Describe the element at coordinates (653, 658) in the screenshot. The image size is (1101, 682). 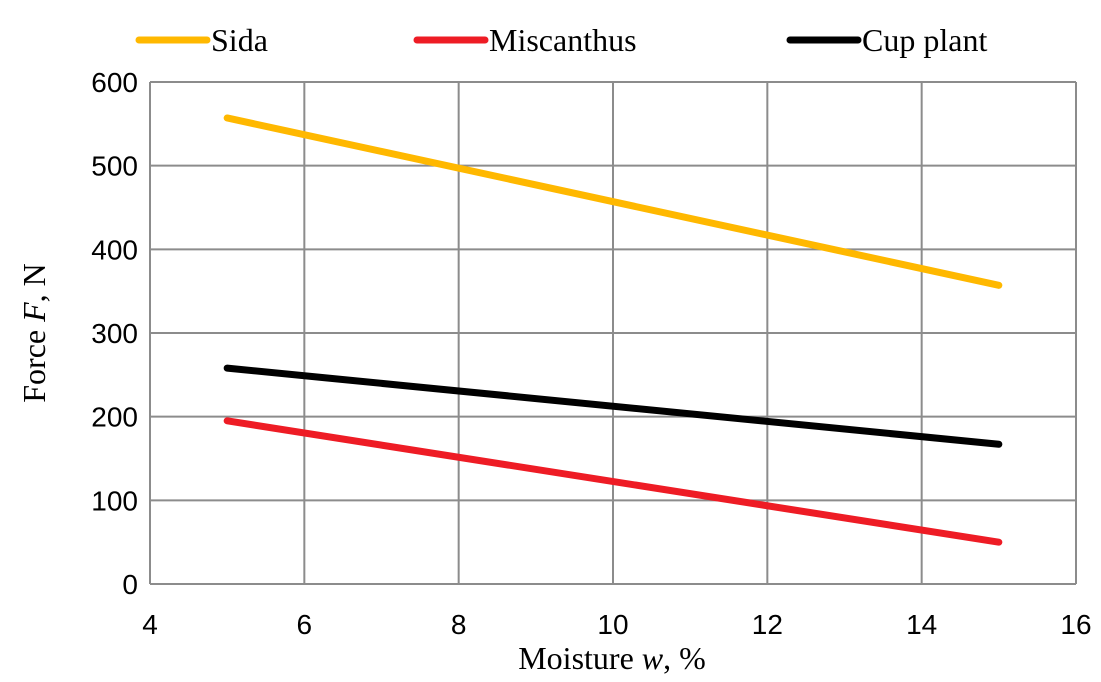
I see `x-axis-title-var: w` at that location.